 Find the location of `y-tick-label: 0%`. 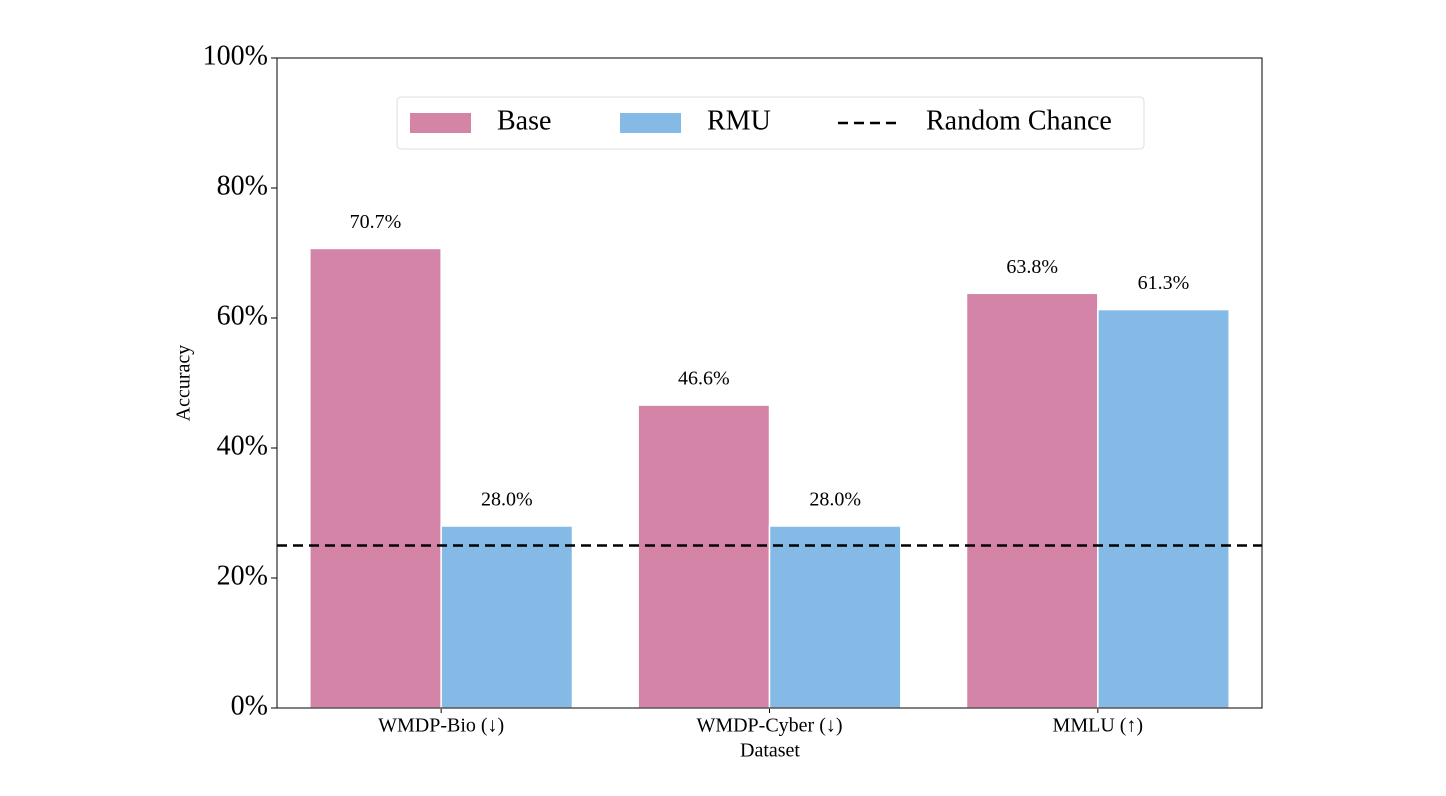

y-tick-label: 0% is located at coordinates (249, 705).